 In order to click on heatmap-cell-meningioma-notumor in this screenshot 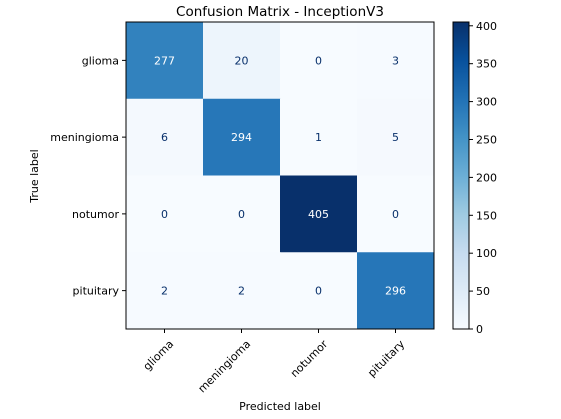, I will do `click(319, 137)`.